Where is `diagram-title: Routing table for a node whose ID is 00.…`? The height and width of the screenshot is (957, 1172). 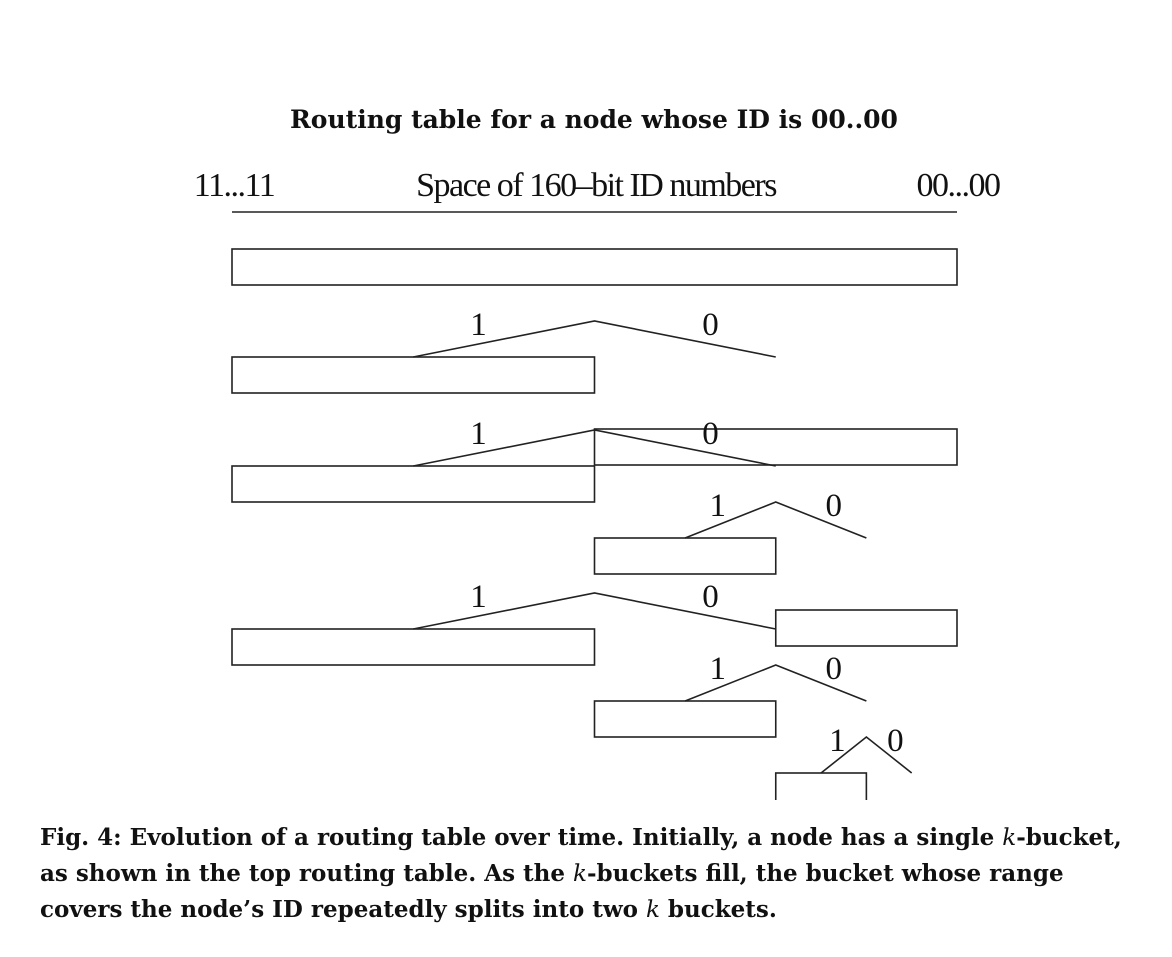
diagram-title: Routing table for a node whose ID is 00.… is located at coordinates (594, 119).